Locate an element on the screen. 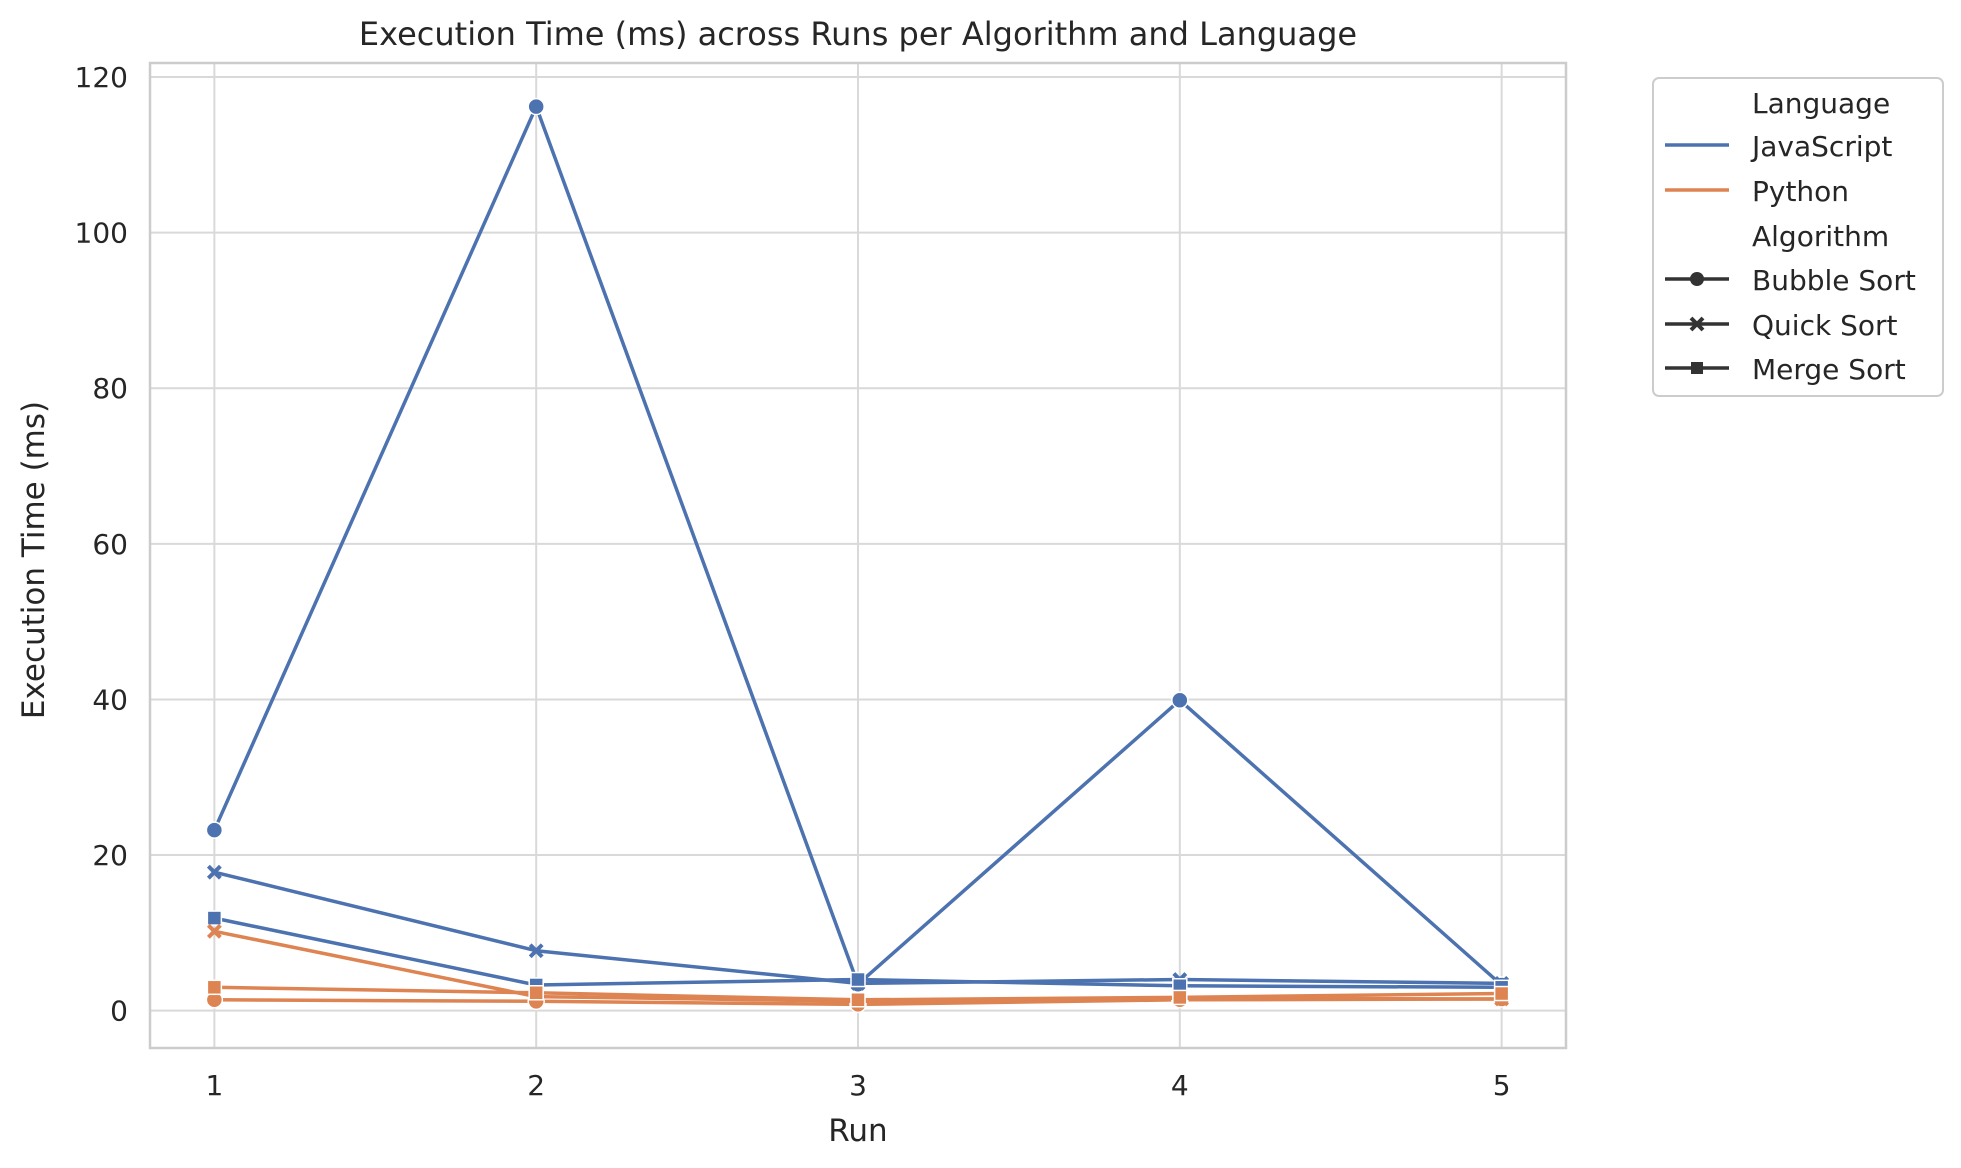 This screenshot has width=1961, height=1168. legend-box is located at coordinates (1798, 237).